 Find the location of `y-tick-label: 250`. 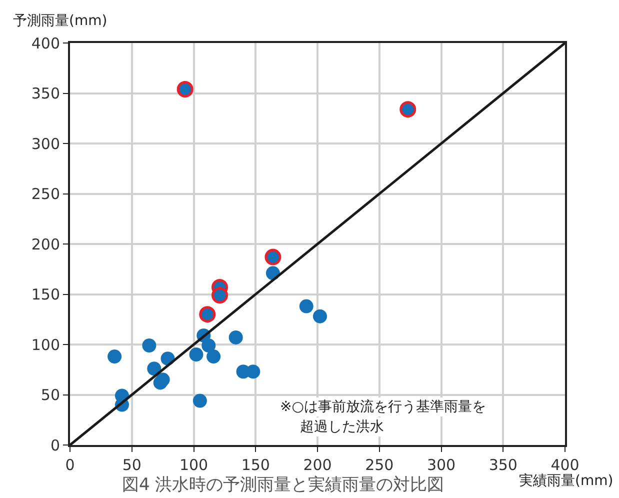

y-tick-label: 250 is located at coordinates (45, 194).